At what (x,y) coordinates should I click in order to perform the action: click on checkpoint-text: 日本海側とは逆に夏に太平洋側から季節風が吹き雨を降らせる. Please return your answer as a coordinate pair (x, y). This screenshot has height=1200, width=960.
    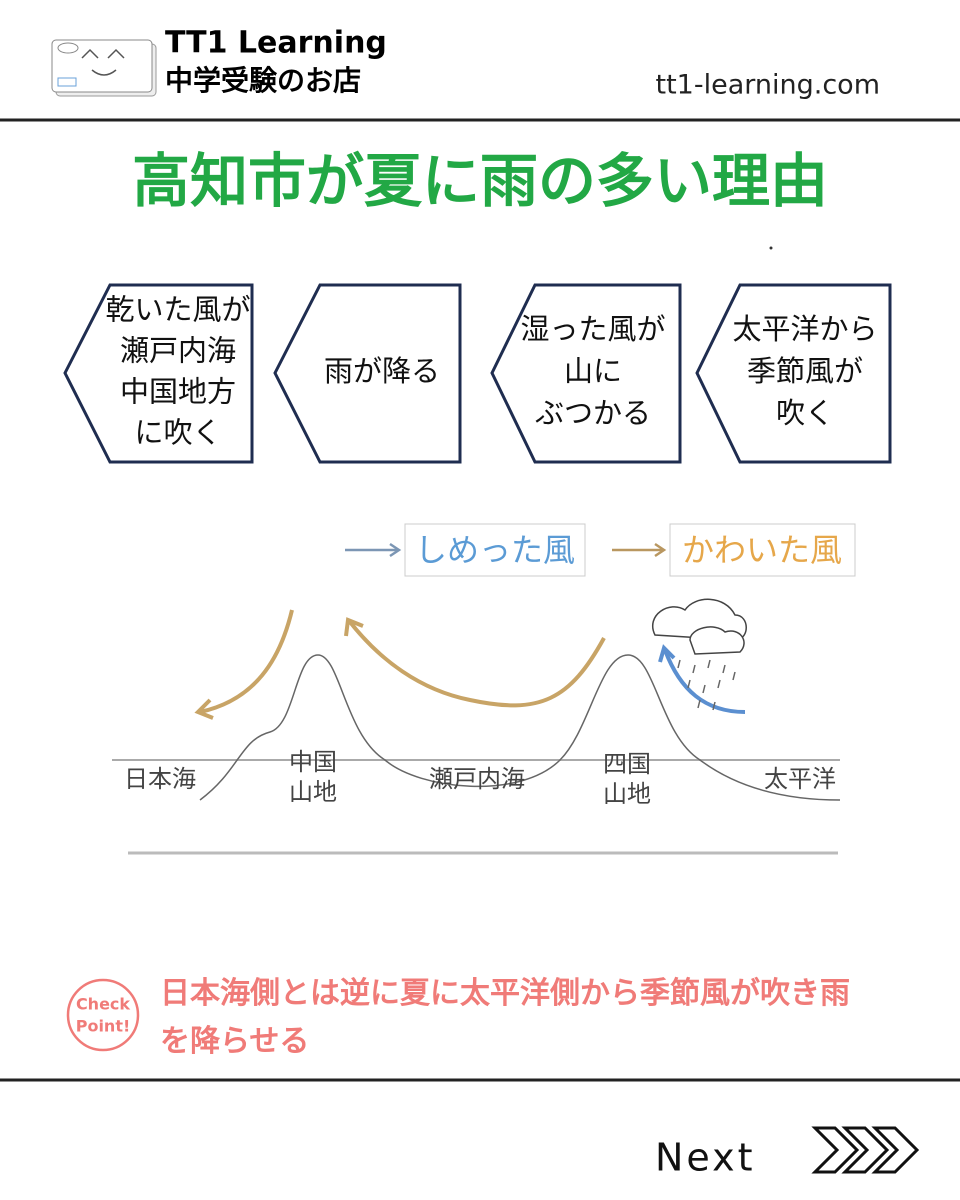
    Looking at the image, I should click on (505, 1017).